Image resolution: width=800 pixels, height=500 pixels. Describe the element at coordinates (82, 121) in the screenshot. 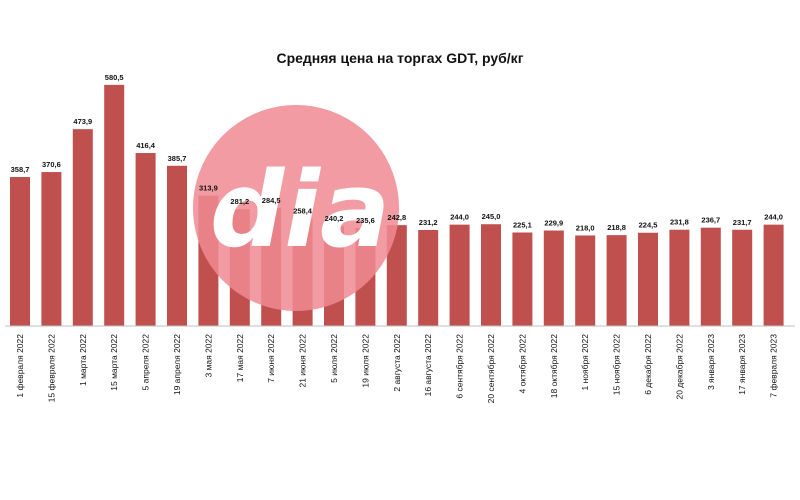

I see `value-label-2: 473,9` at that location.